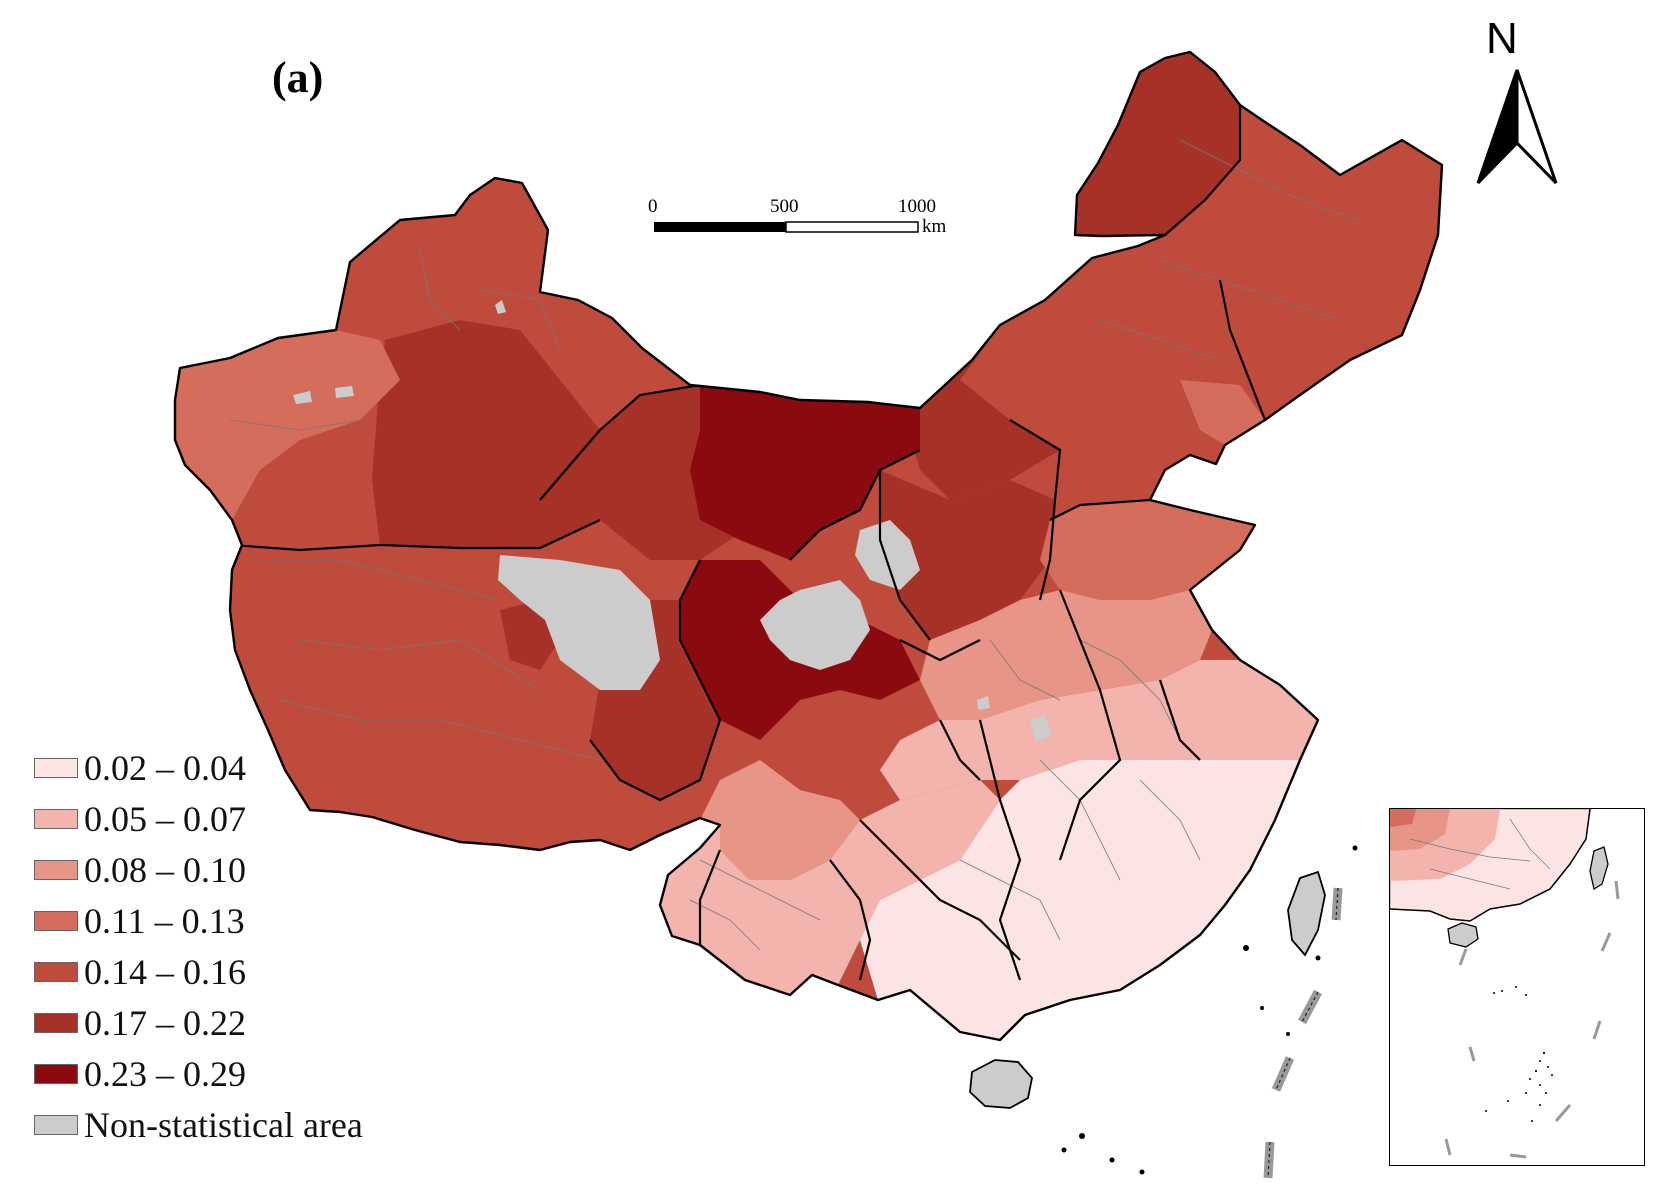 The image size is (1658, 1184). What do you see at coordinates (1502, 38) in the screenshot?
I see `north-label: N` at bounding box center [1502, 38].